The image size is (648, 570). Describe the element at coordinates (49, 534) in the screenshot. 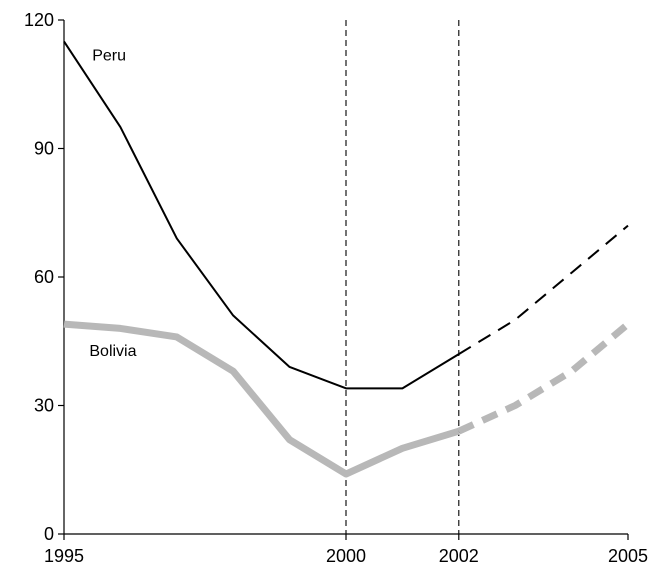

I see `y-tick-label-0: 0` at that location.